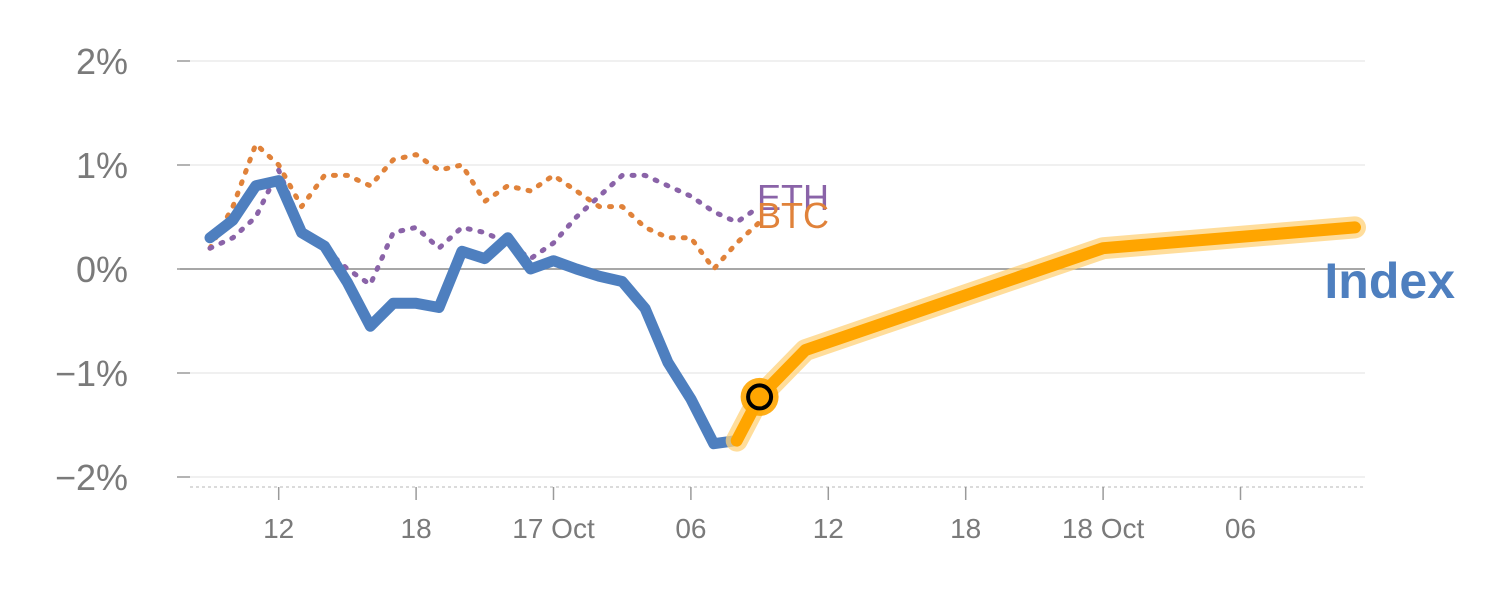 The height and width of the screenshot is (600, 1500). Describe the element at coordinates (793, 215) in the screenshot. I see `series-label-btc: BTC` at that location.